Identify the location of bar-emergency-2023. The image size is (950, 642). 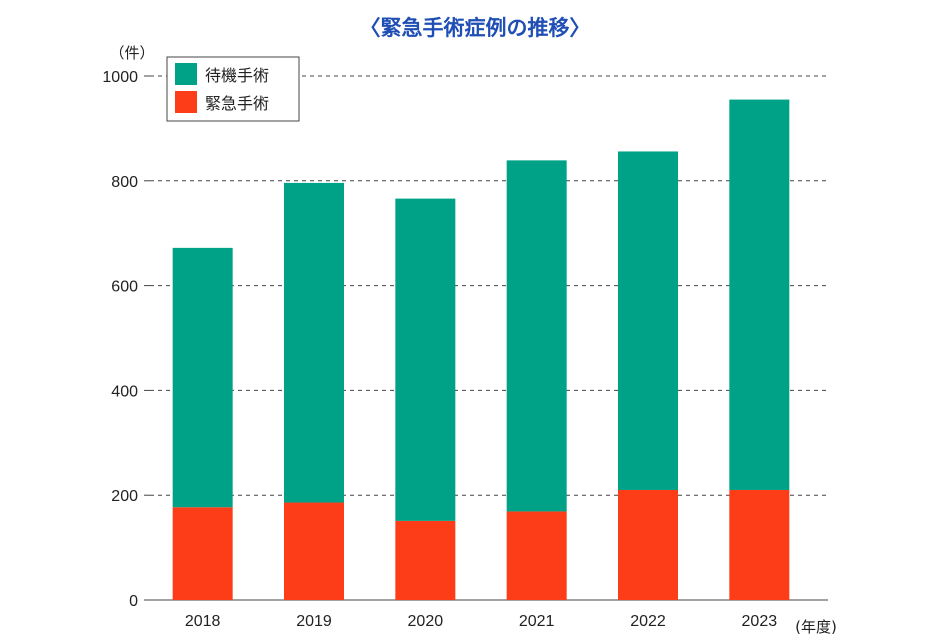
(759, 544).